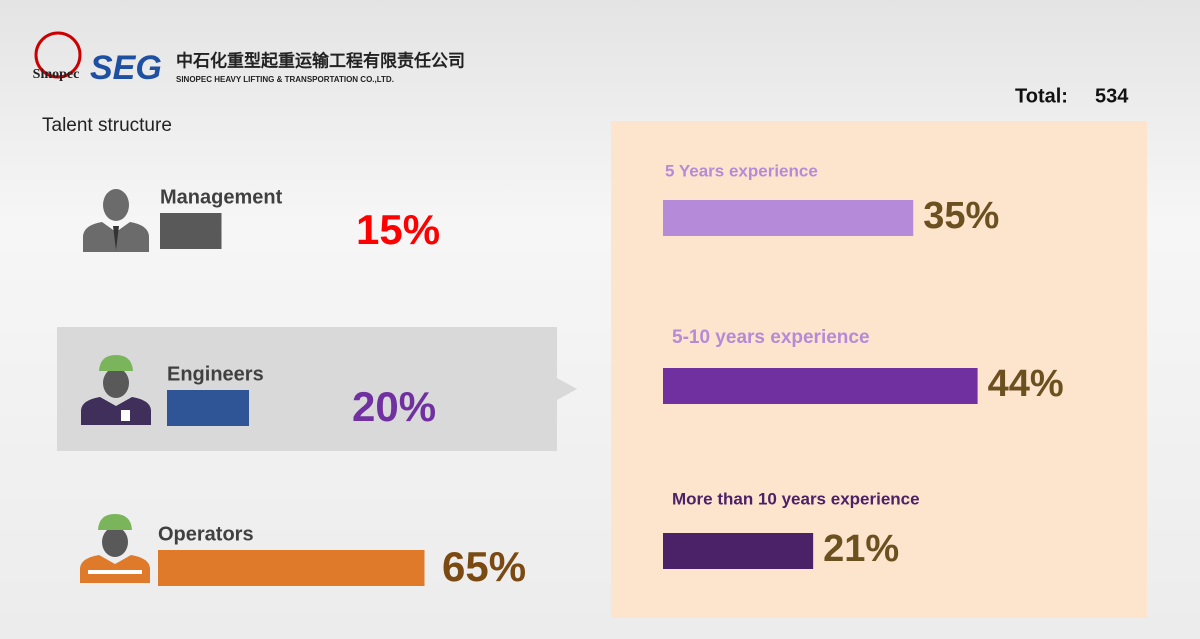  I want to click on value-label: 35%, so click(961, 216).